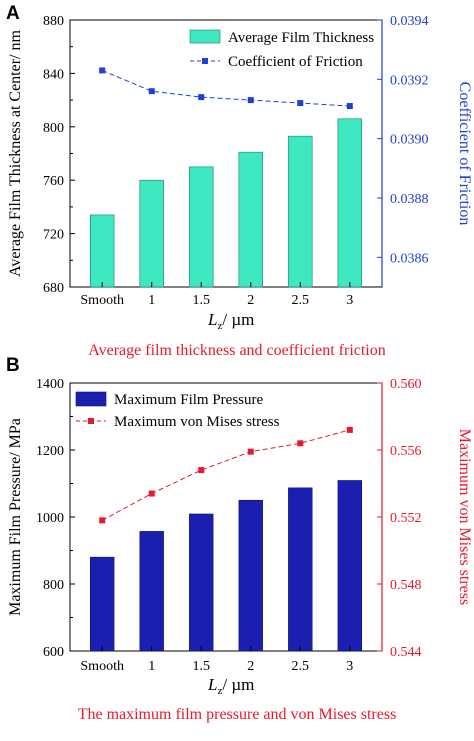 Image resolution: width=474 pixels, height=741 pixels. Describe the element at coordinates (189, 400) in the screenshot. I see `pb-legend-bar-label: Maximum Film Pressure` at that location.